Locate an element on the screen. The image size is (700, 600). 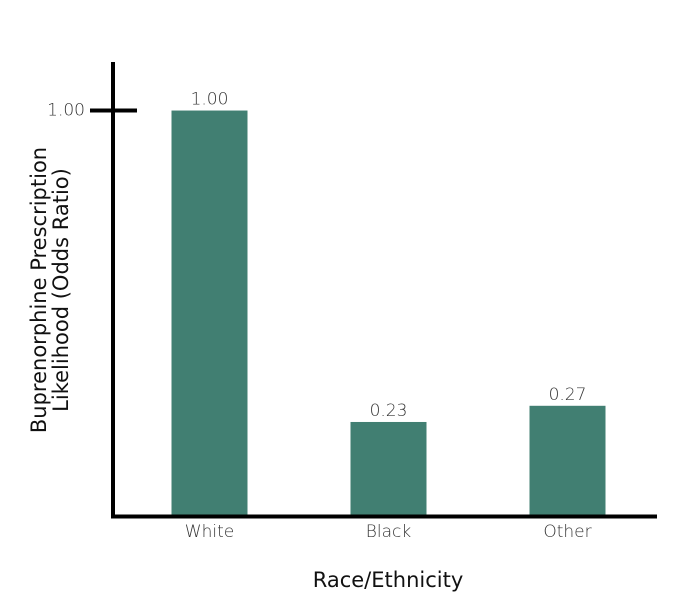
value-label: 0.27 is located at coordinates (568, 395).